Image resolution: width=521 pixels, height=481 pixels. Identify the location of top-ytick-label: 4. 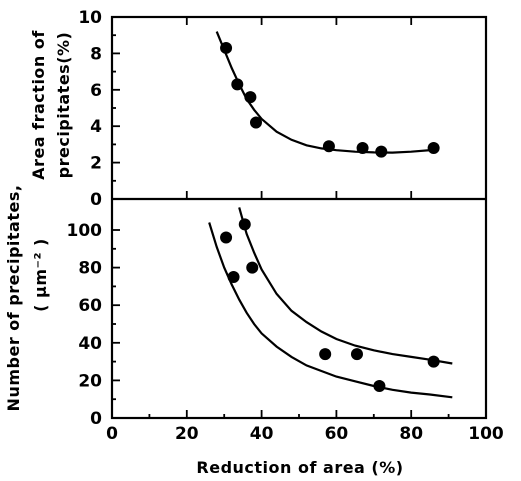
(96, 127).